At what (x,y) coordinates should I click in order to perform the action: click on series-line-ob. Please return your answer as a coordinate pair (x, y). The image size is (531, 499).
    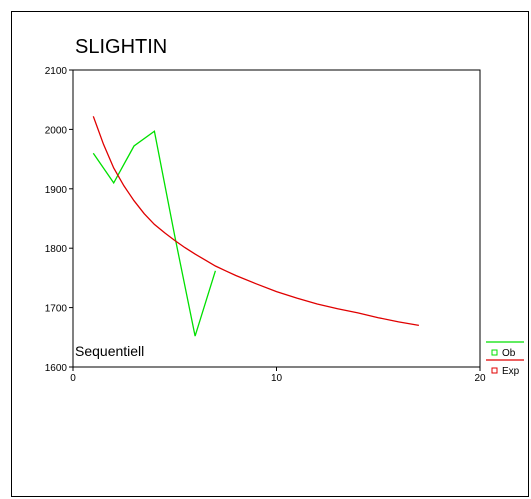
    Looking at the image, I should click on (154, 233).